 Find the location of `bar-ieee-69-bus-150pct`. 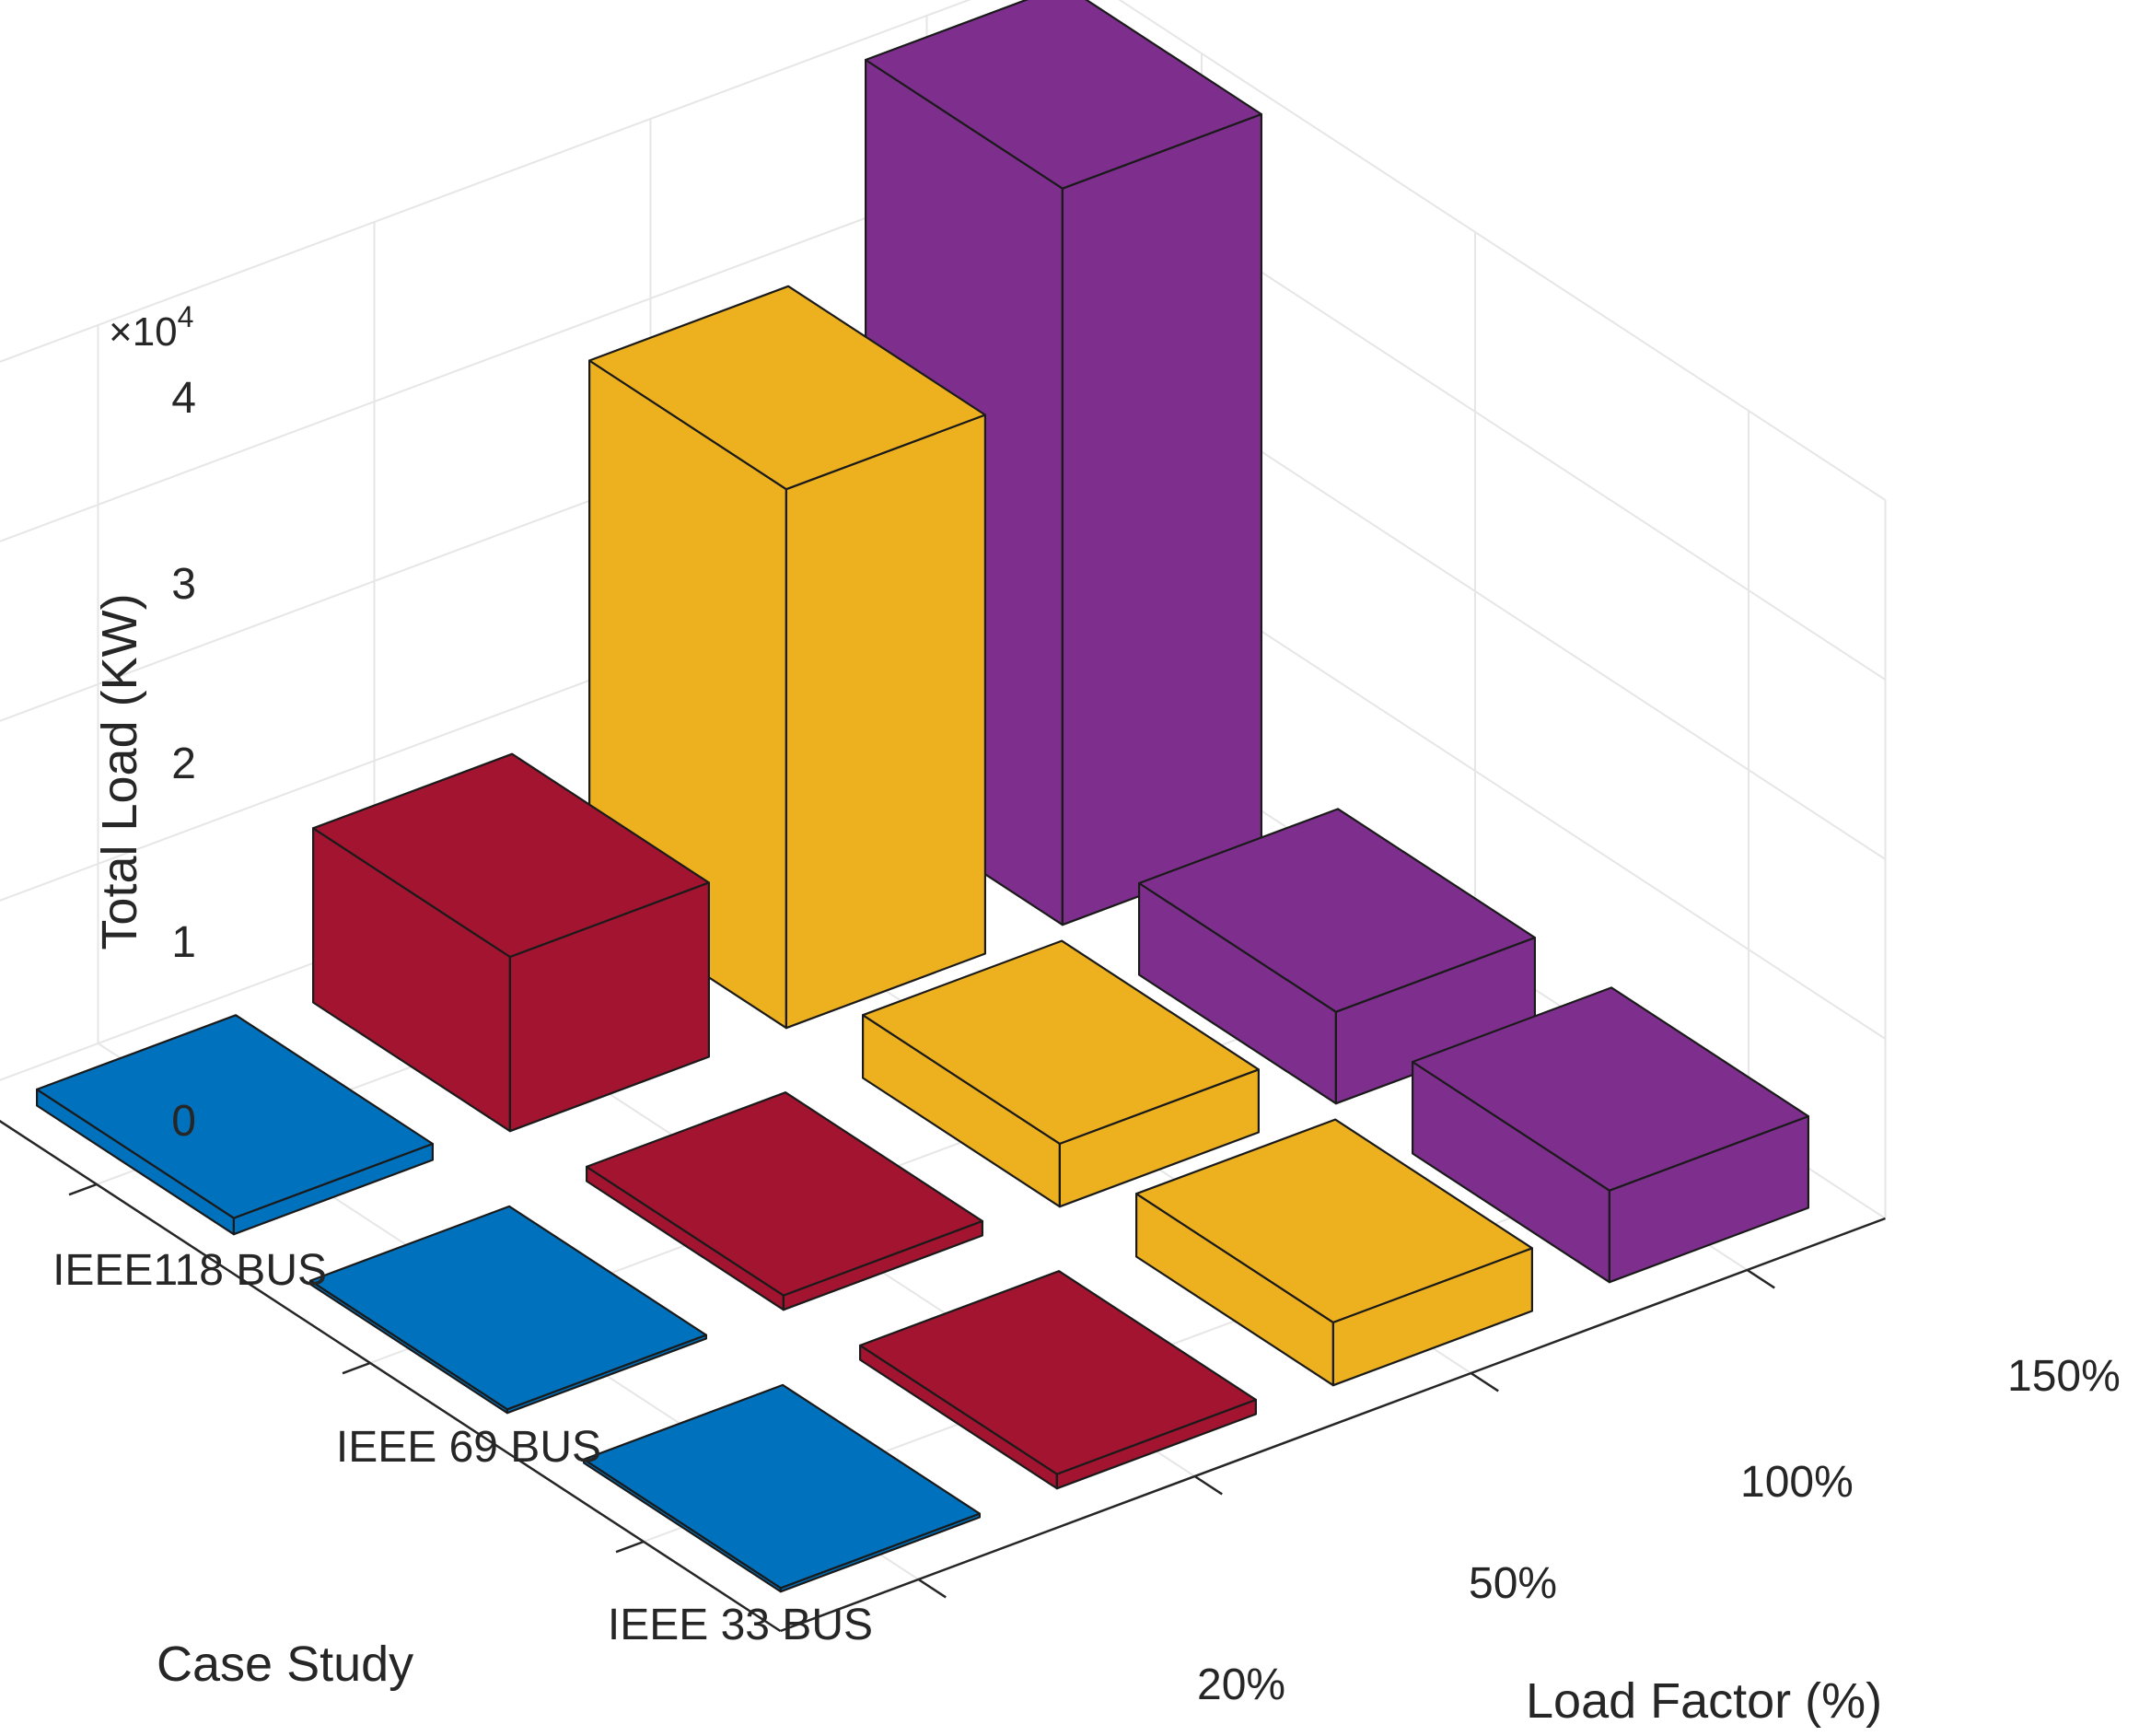

bar-ieee-69-bus-150pct is located at coordinates (1337, 956).